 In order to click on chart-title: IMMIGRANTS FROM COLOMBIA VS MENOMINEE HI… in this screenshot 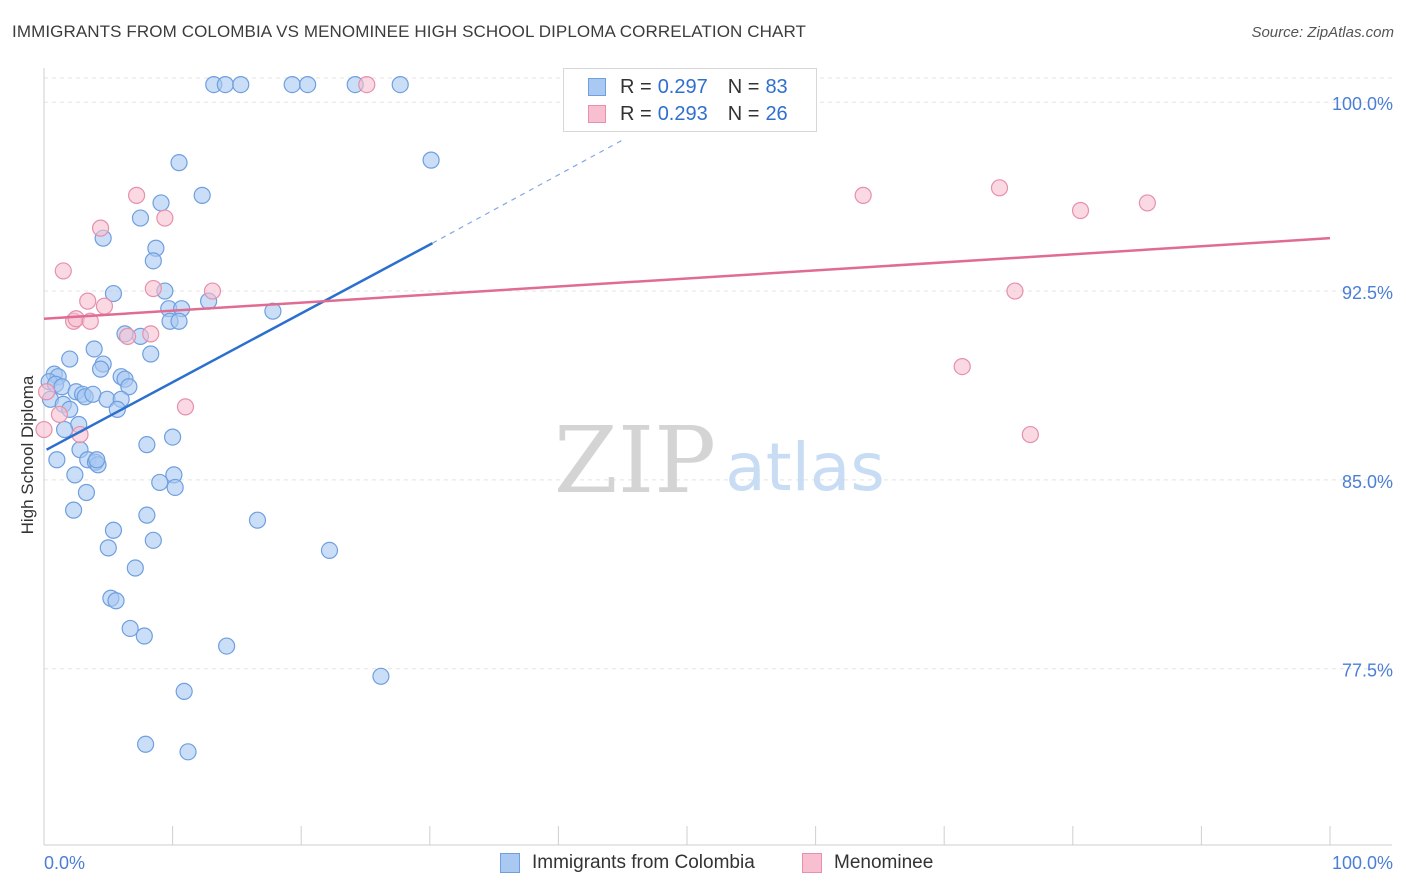, I will do `click(409, 31)`.